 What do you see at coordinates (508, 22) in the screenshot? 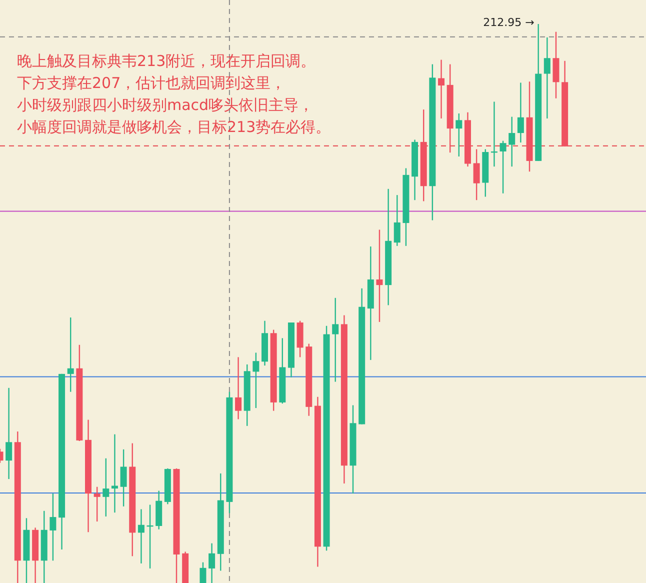
I see `annotation: 212.95 →` at bounding box center [508, 22].